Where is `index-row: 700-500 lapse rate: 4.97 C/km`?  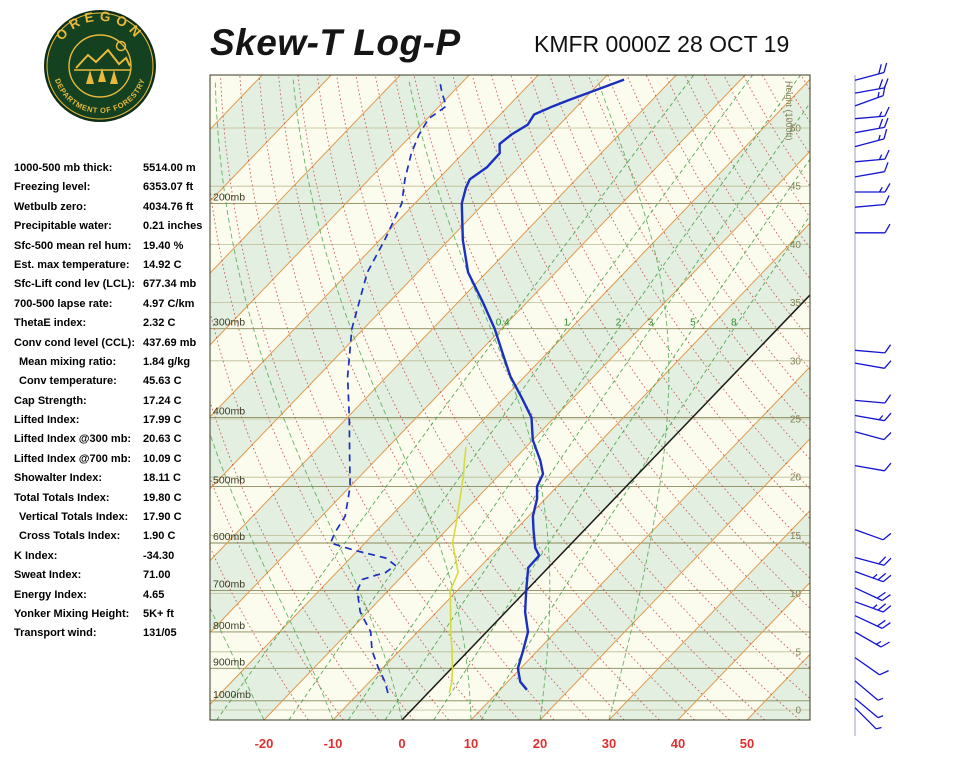
index-row: 700-500 lapse rate: 4.97 C/km is located at coordinates (114, 307).